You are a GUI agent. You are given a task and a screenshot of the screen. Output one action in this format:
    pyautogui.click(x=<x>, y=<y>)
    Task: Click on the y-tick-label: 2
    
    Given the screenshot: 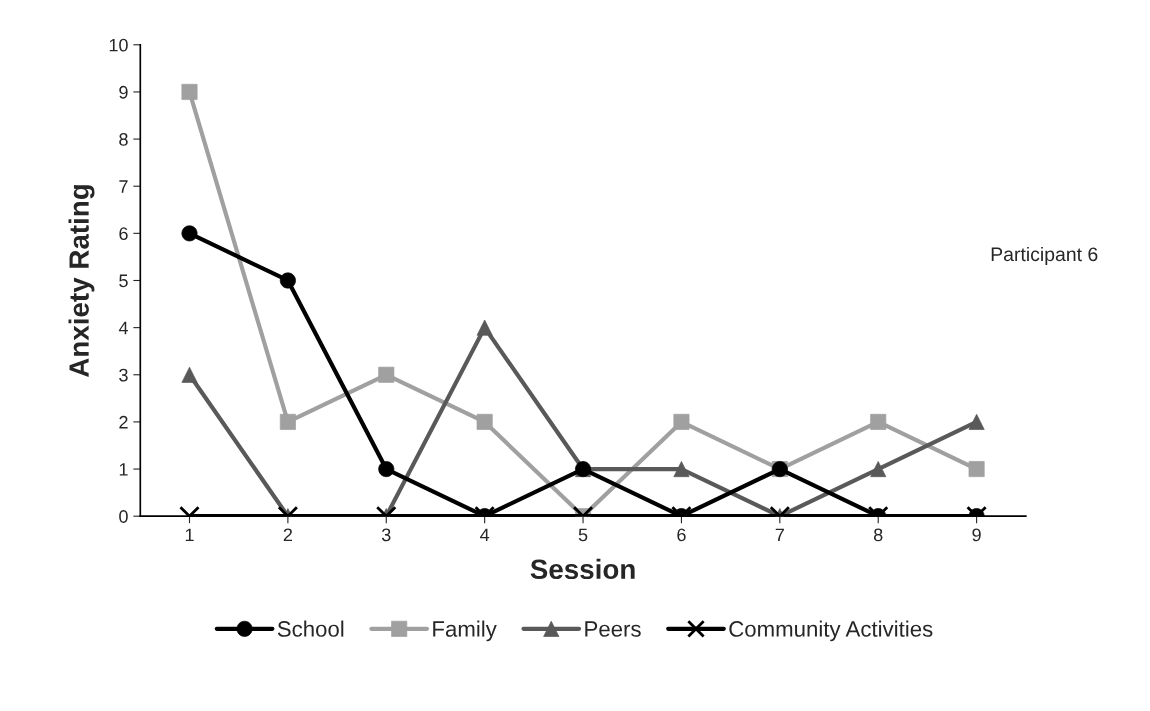 What is the action you would take?
    pyautogui.click(x=123, y=422)
    